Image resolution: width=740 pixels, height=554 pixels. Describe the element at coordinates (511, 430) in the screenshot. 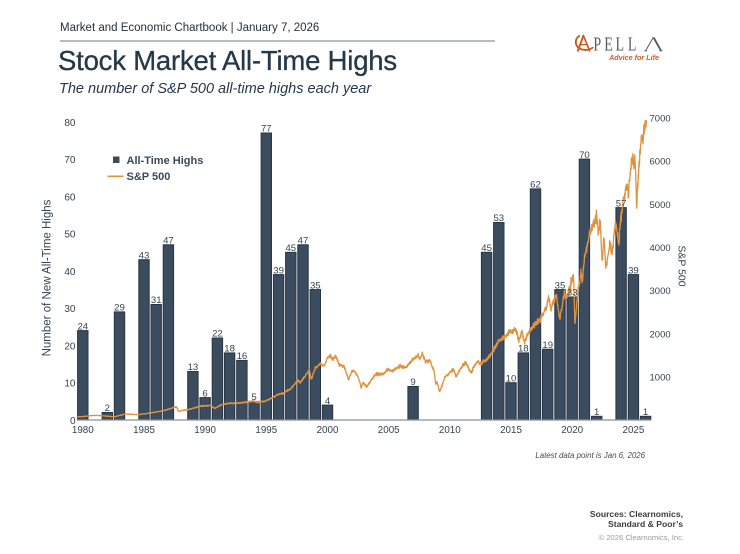

I see `svg-text: 2015` at that location.